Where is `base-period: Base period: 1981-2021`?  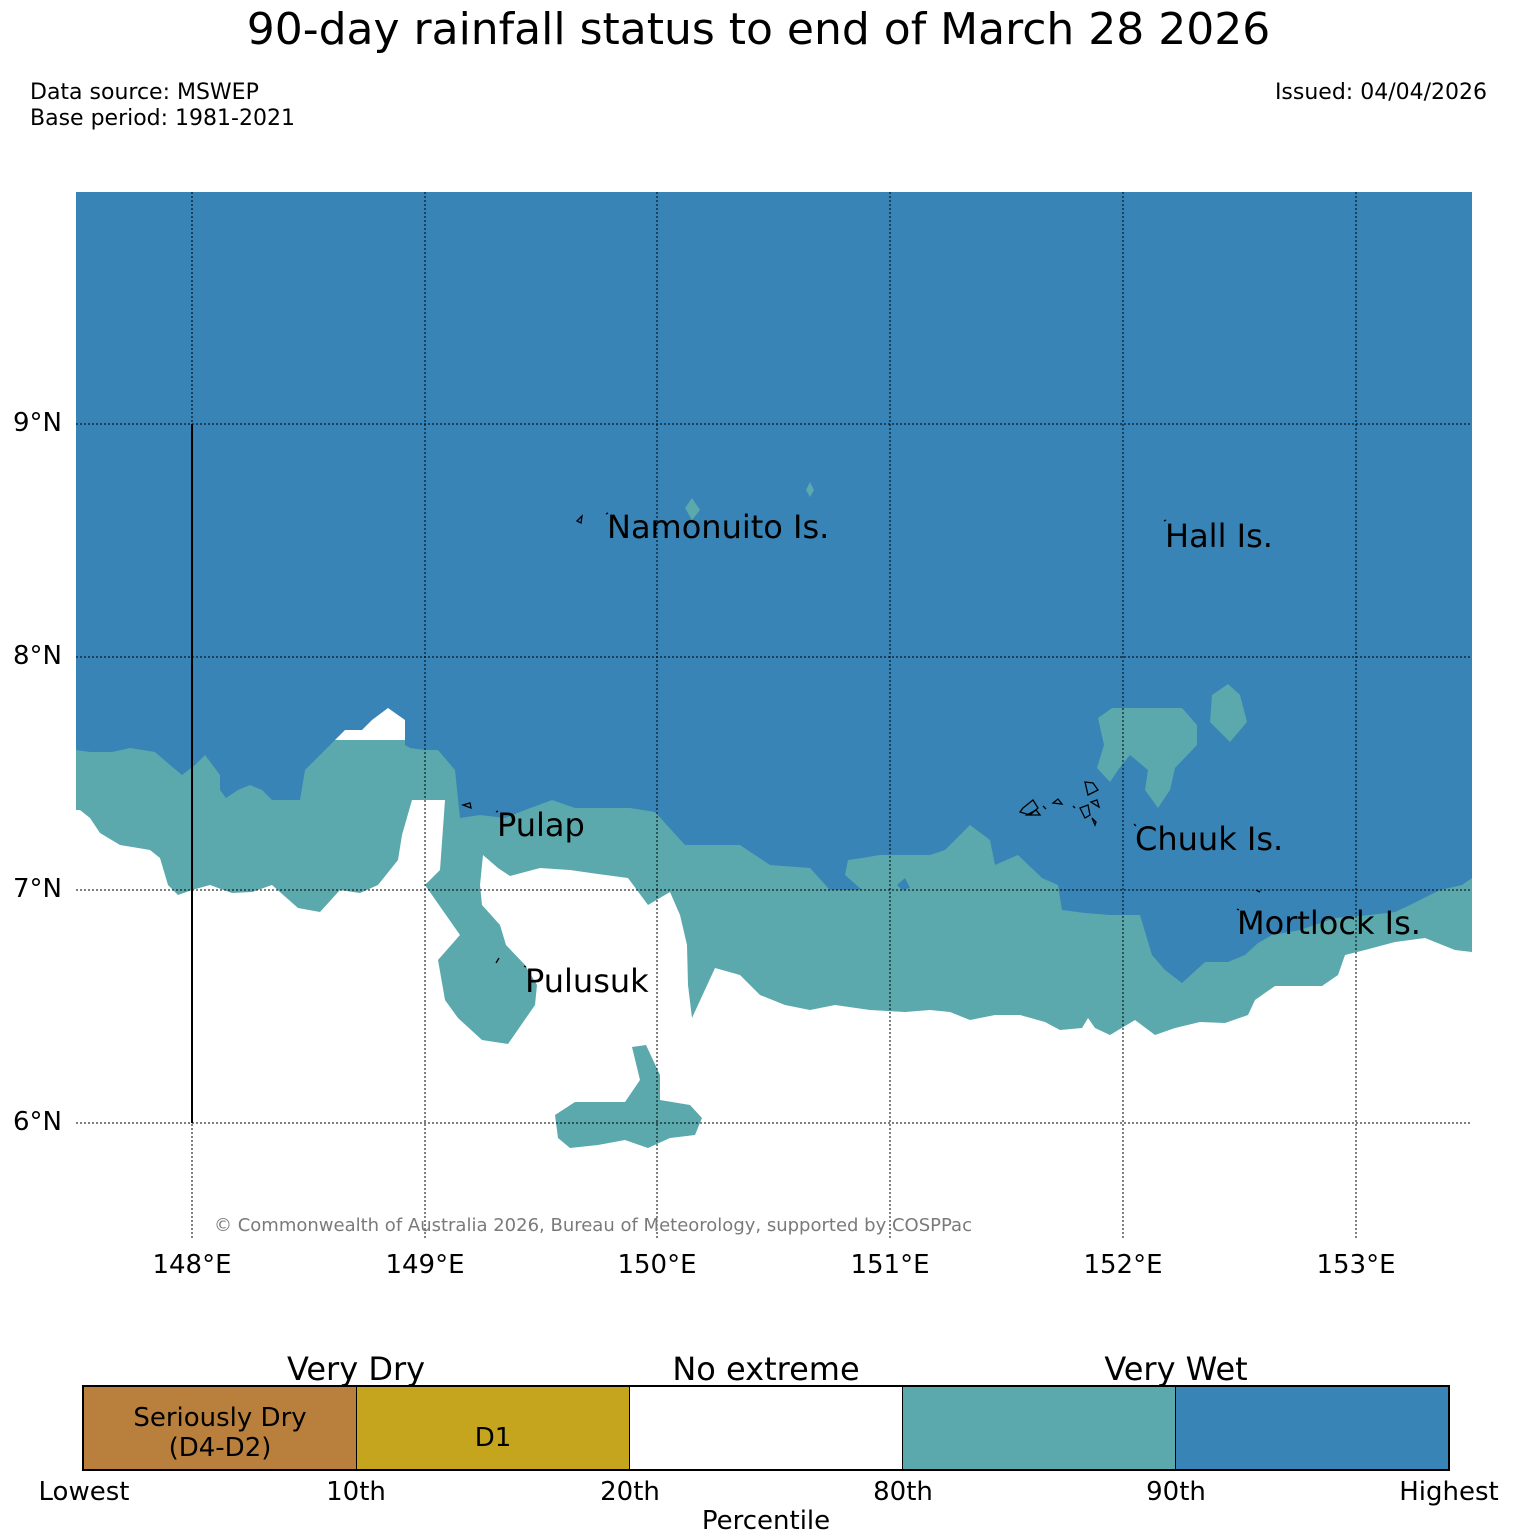 base-period: Base period: 1981-2021 is located at coordinates (162, 118).